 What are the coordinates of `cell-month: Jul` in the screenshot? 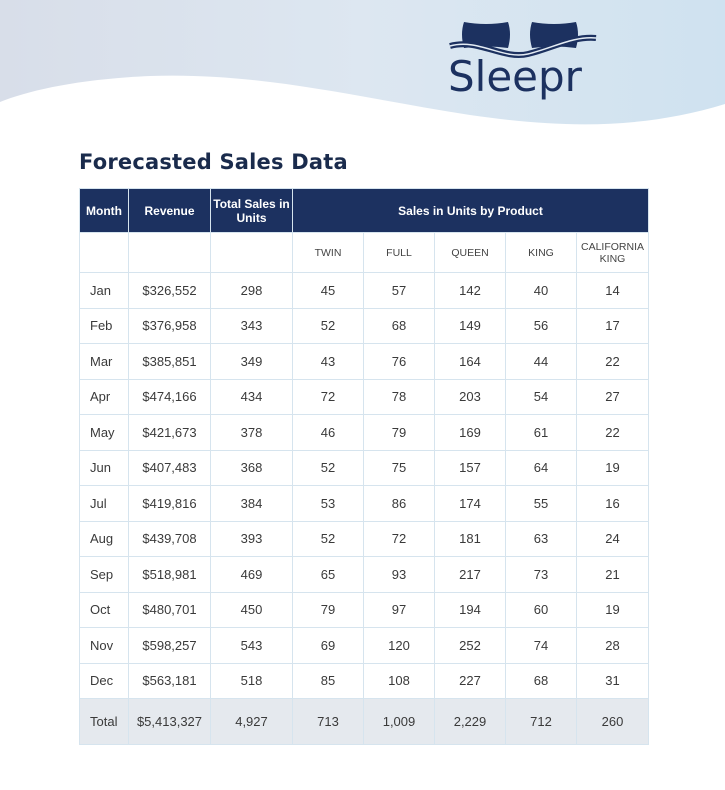 It's located at (104, 503).